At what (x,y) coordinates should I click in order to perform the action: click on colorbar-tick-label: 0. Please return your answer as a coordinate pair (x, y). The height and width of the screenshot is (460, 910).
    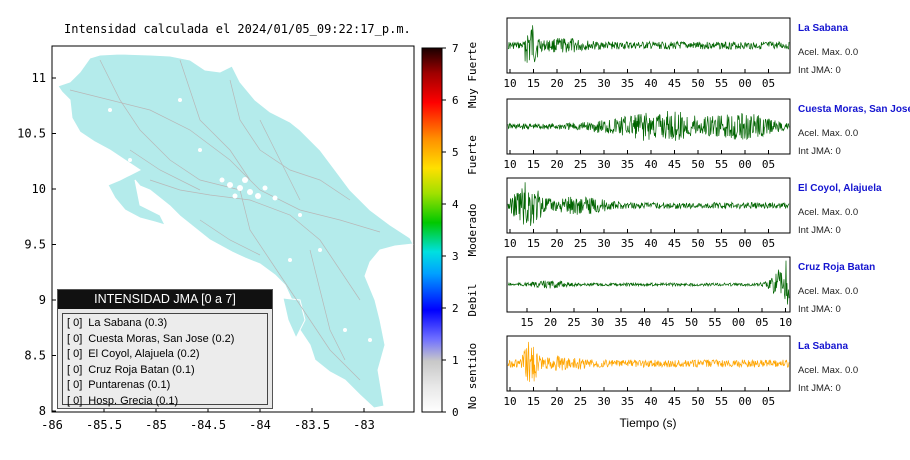
    Looking at the image, I should click on (455, 412).